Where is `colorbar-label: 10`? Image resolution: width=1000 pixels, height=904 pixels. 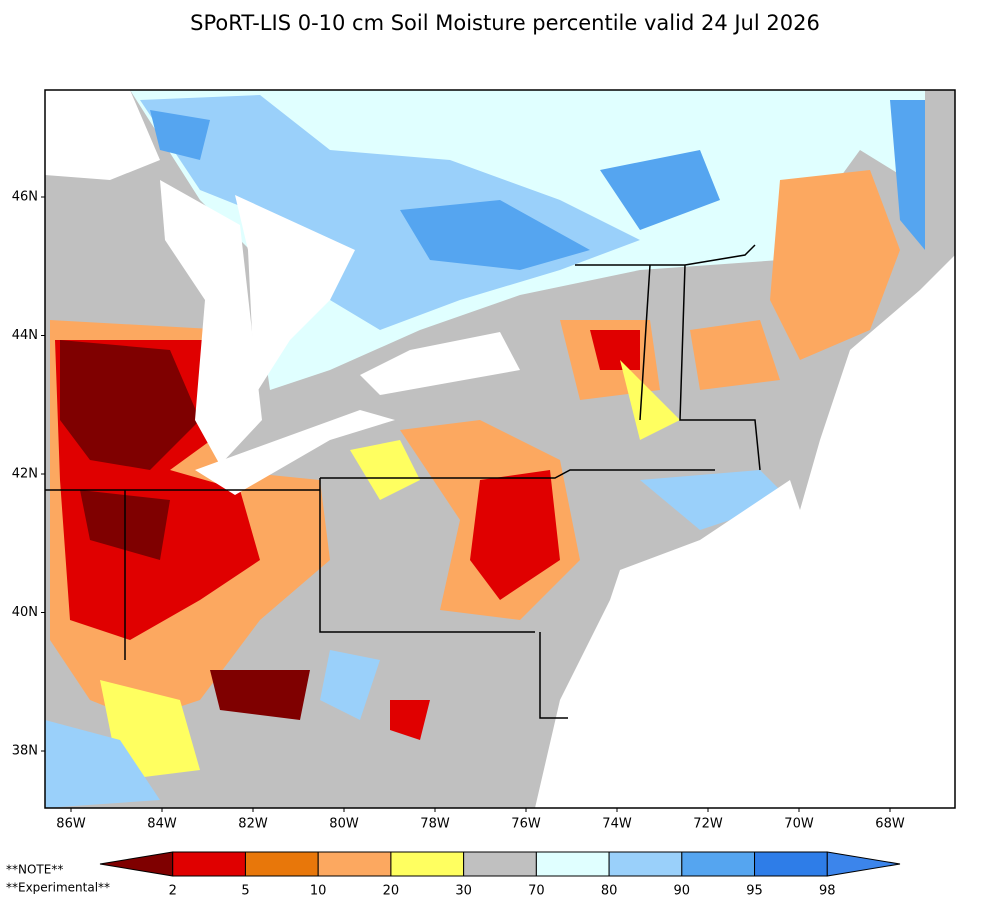 colorbar-label: 10 is located at coordinates (318, 891).